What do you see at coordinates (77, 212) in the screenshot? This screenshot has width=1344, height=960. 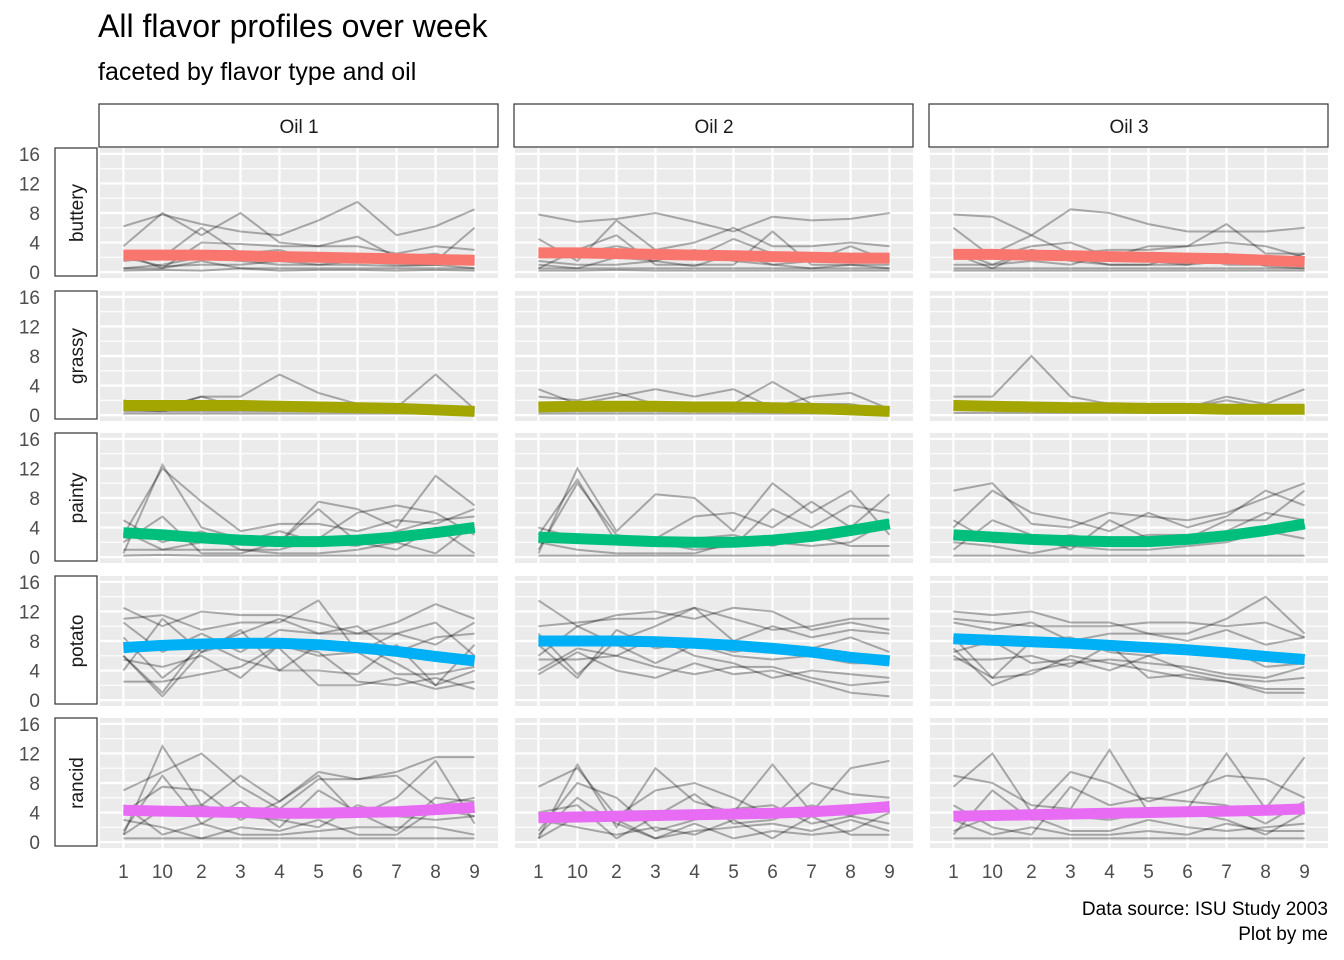 I see `facet-row-label: buttery` at bounding box center [77, 212].